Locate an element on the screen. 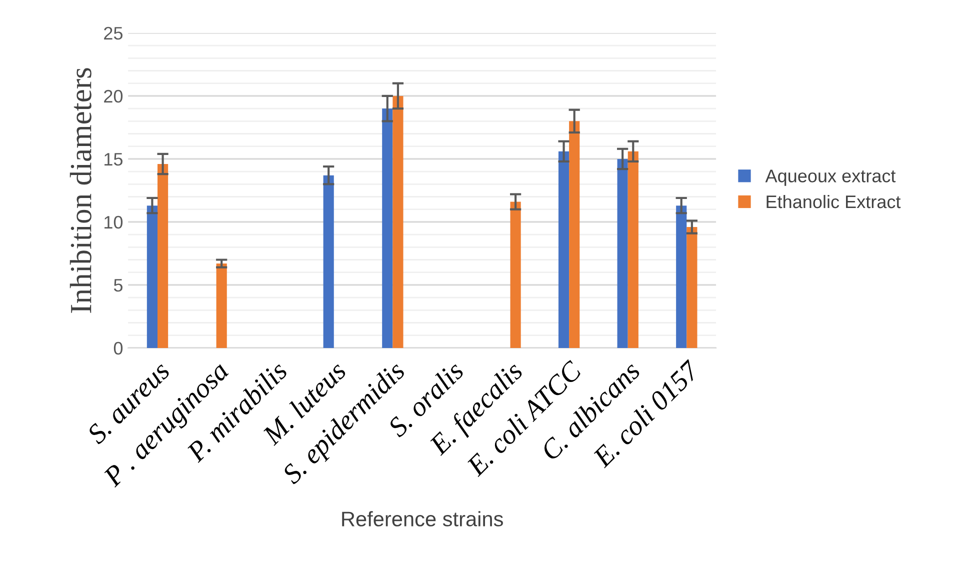 The image size is (956, 578). y-tick-label: 15 is located at coordinates (113, 159).